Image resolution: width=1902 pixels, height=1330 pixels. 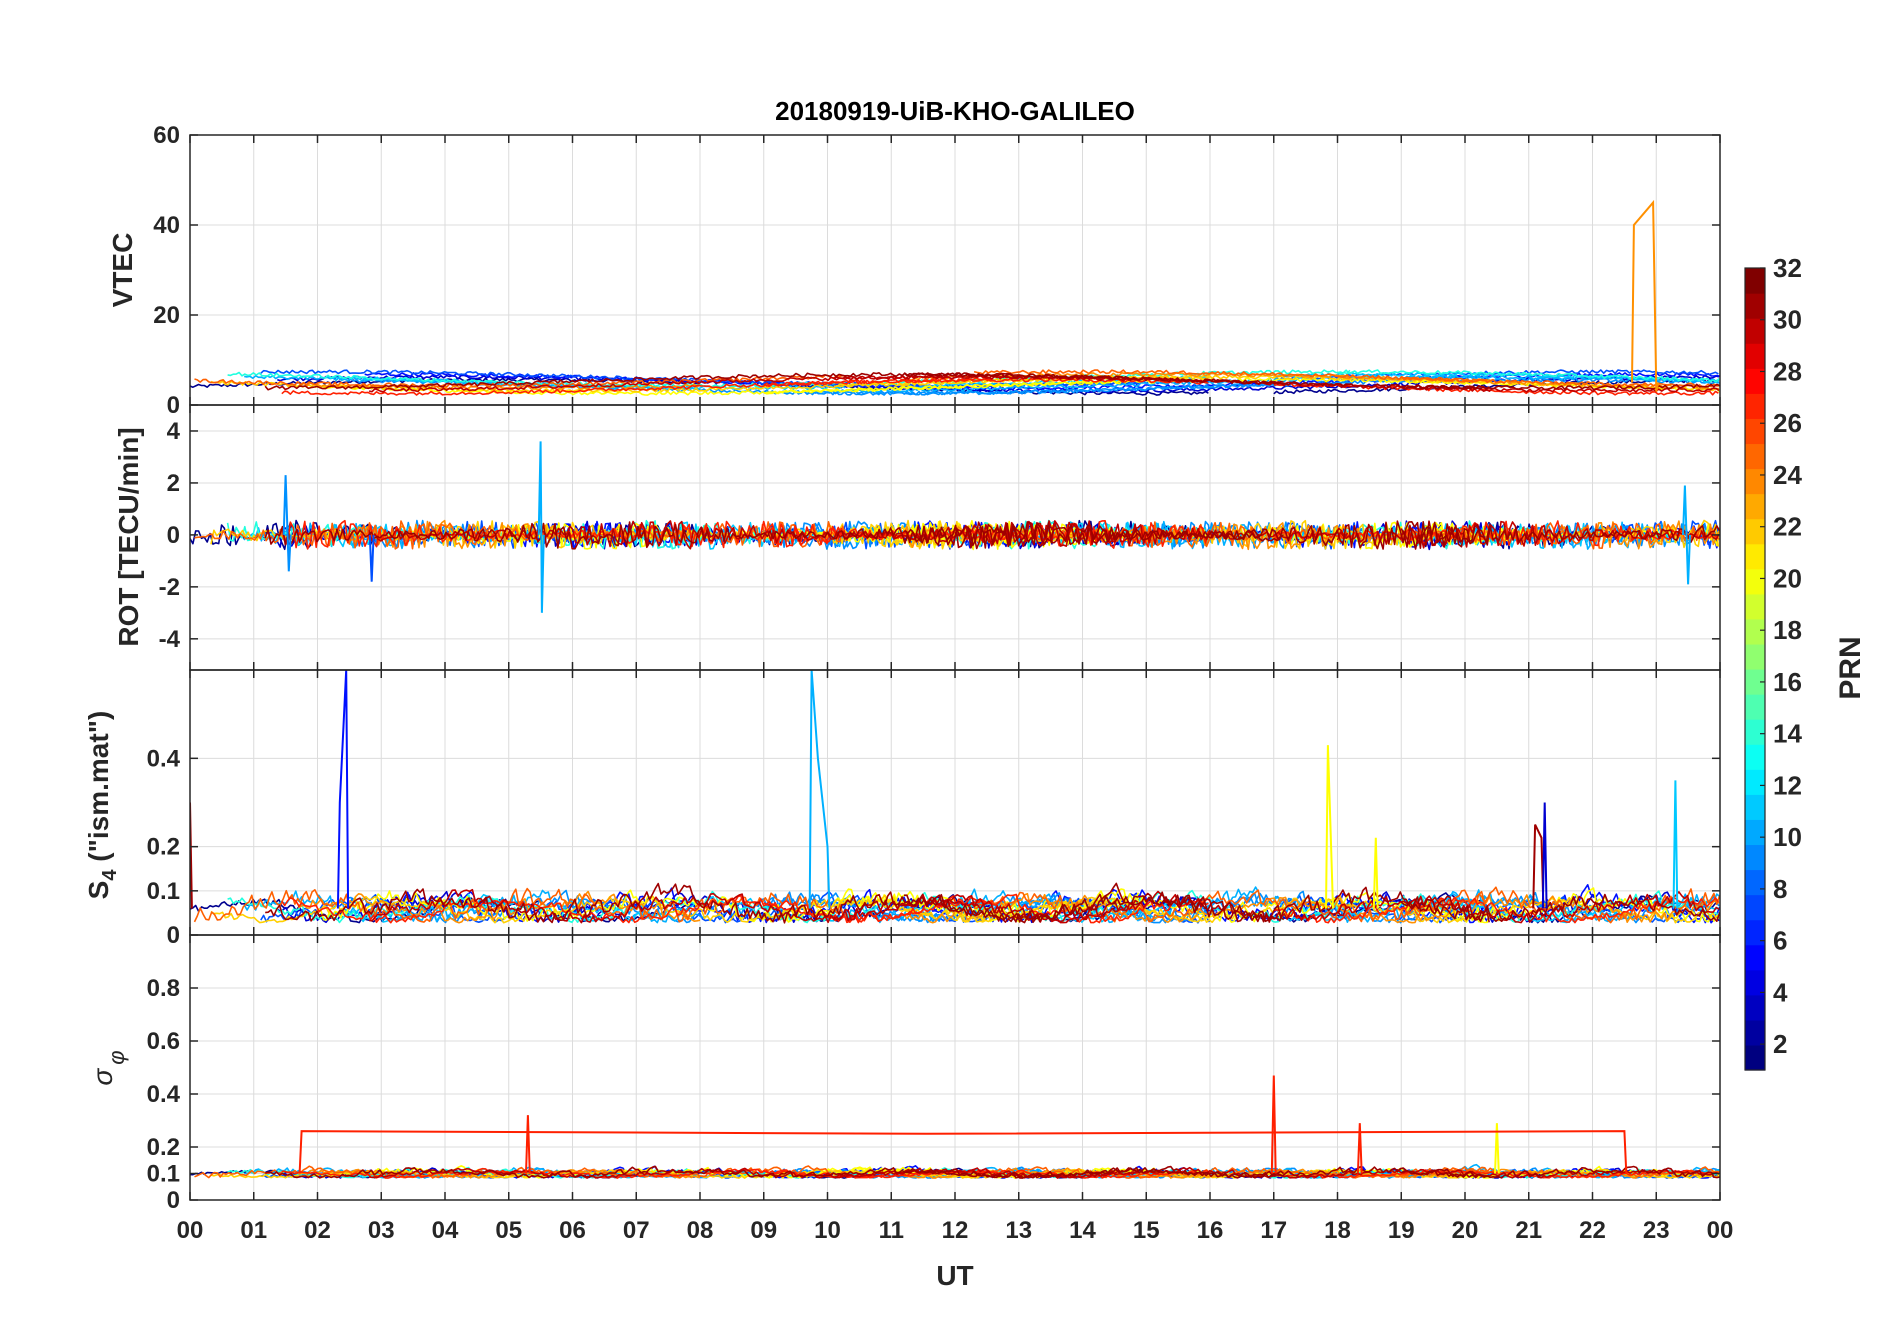 I want to click on y-tick-label: 4, so click(x=174, y=431).